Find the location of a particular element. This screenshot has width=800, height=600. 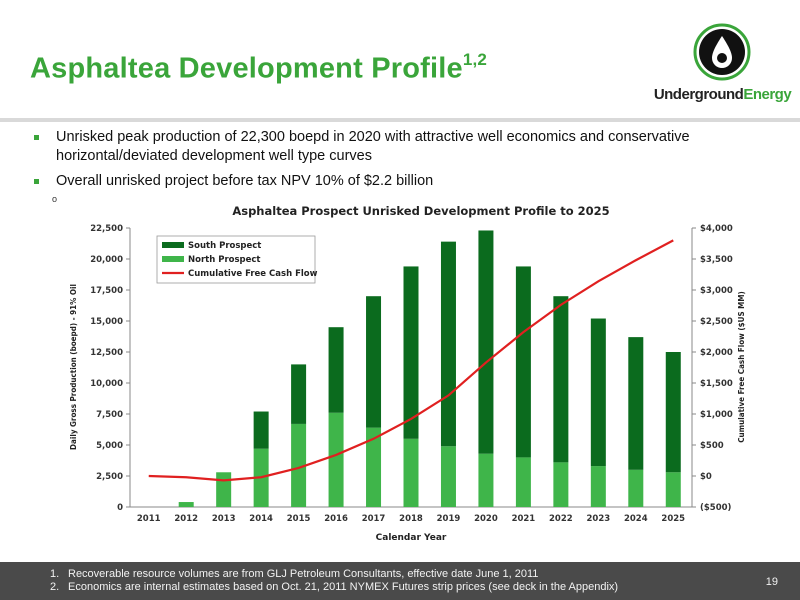

y2-tick-label: $1,500 is located at coordinates (716, 384).